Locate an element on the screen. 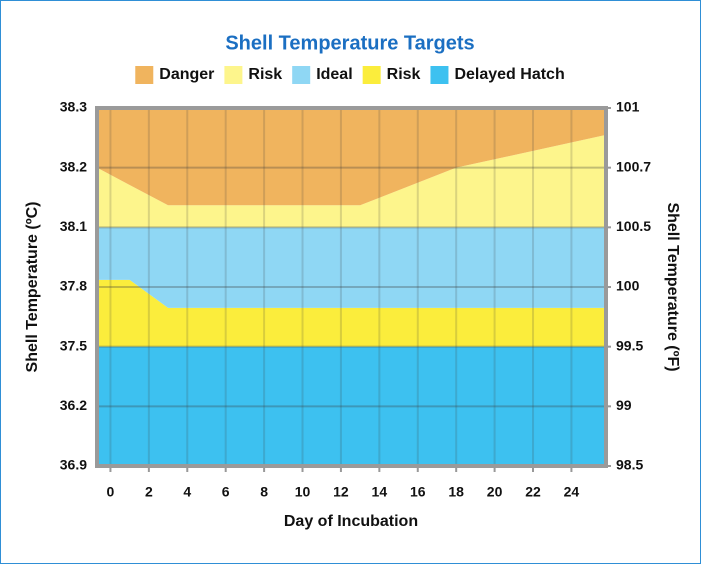 The image size is (701, 569). y-tick-label: 37.8 is located at coordinates (73, 286).